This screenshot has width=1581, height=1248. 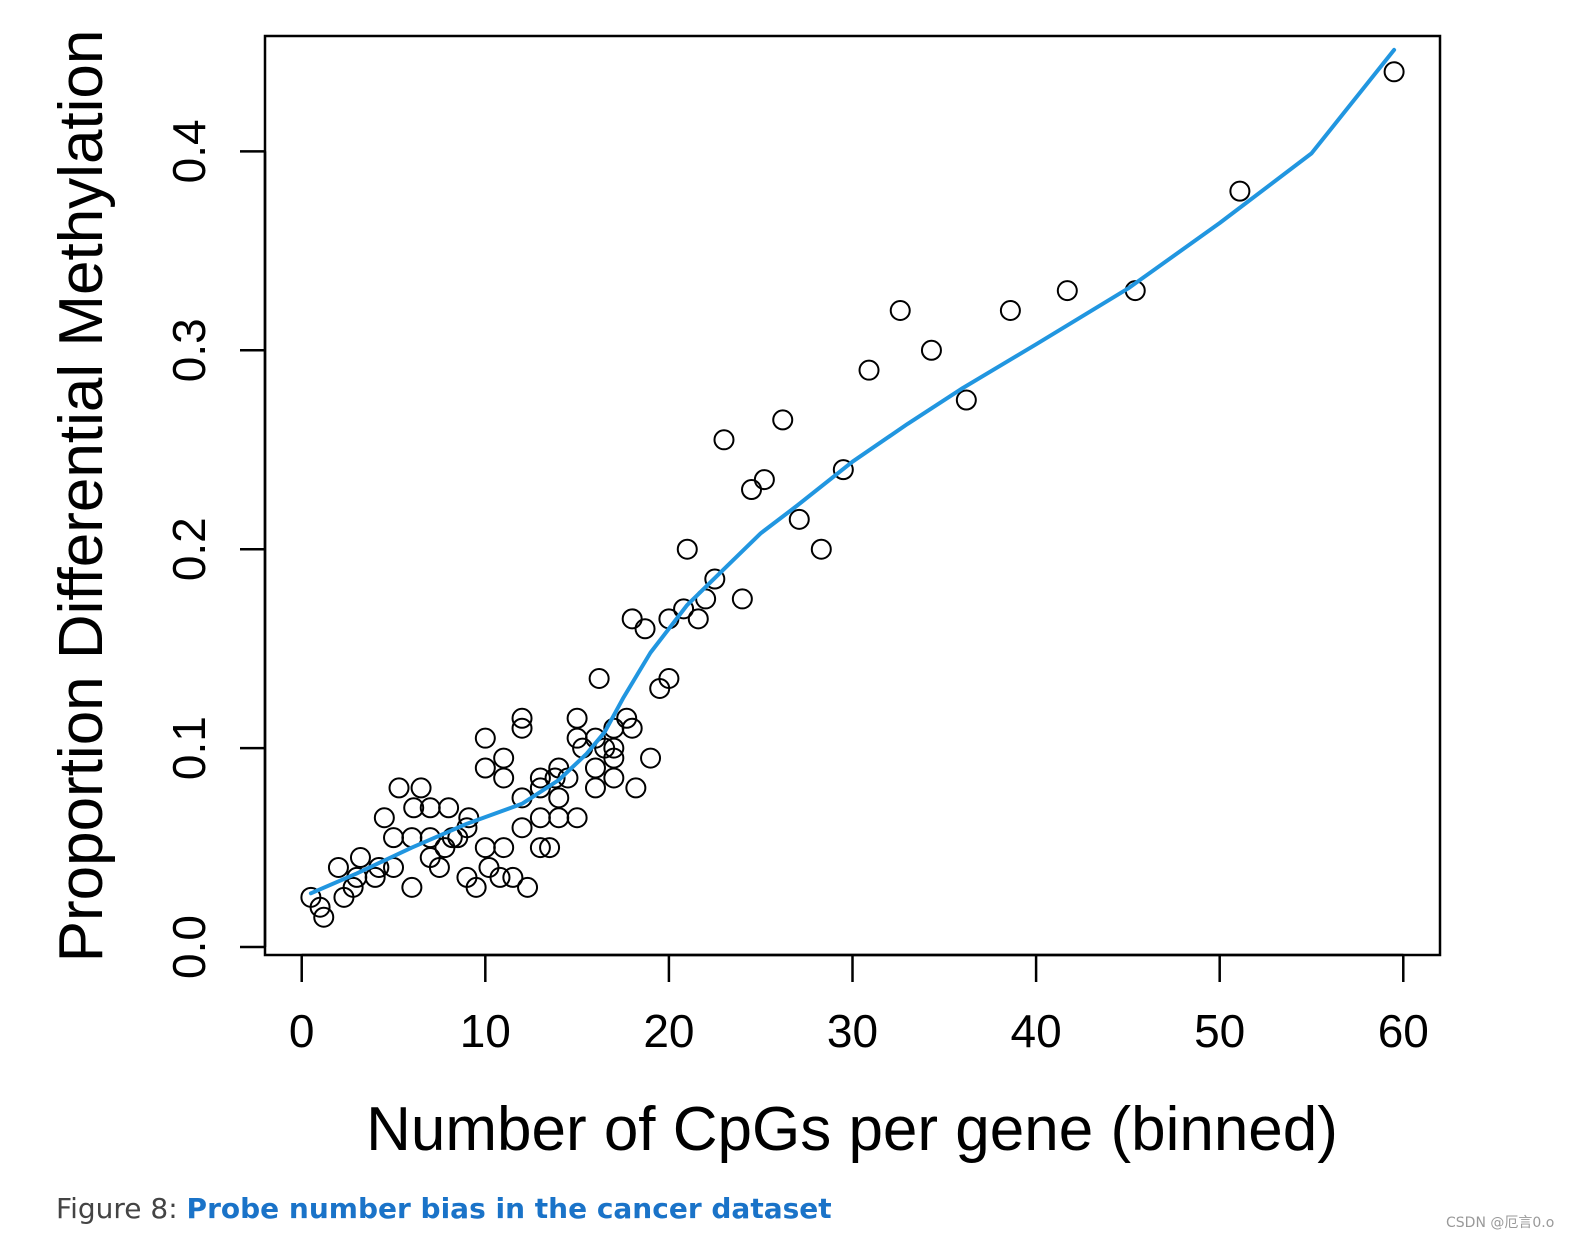 What do you see at coordinates (81, 496) in the screenshot?
I see `y-axis-title: Proportion Differential Methylation` at bounding box center [81, 496].